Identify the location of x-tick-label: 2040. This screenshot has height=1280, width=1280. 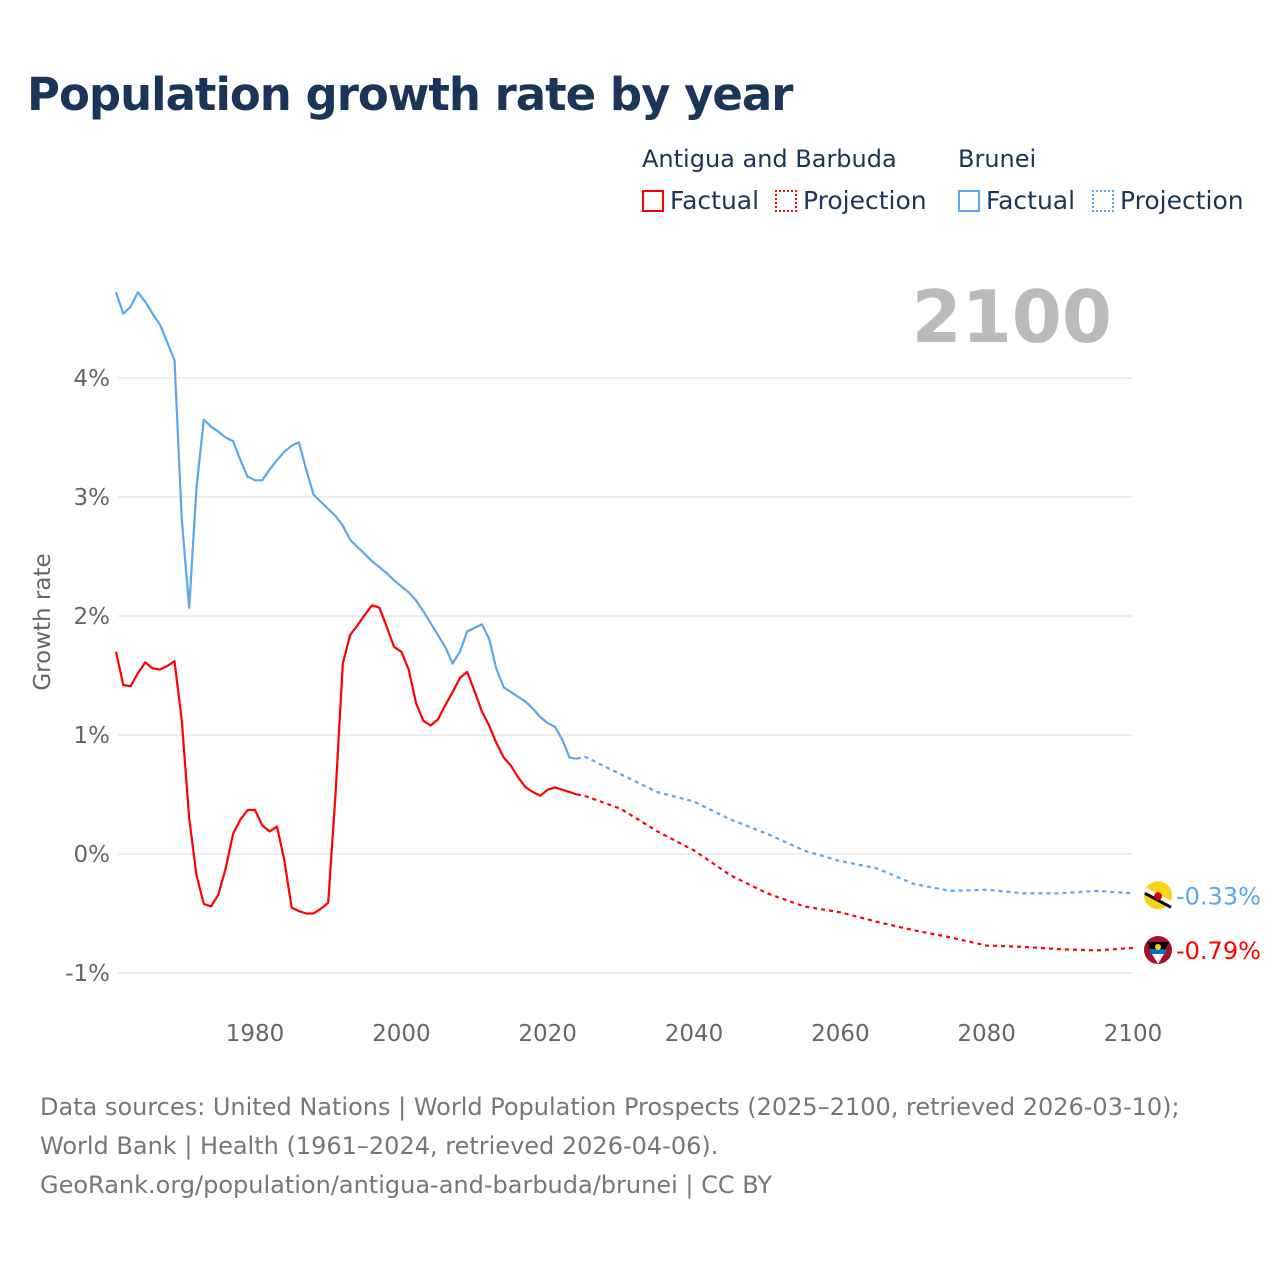
(694, 1034).